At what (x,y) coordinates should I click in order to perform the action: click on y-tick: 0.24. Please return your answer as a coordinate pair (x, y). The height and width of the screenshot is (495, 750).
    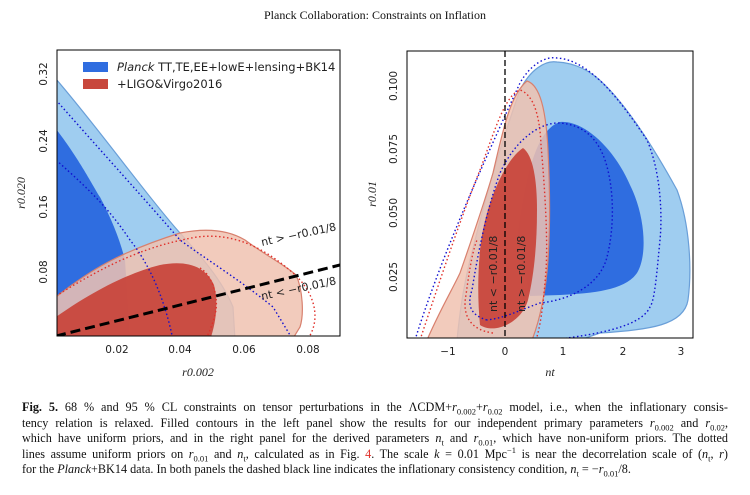
    Looking at the image, I should click on (44, 141).